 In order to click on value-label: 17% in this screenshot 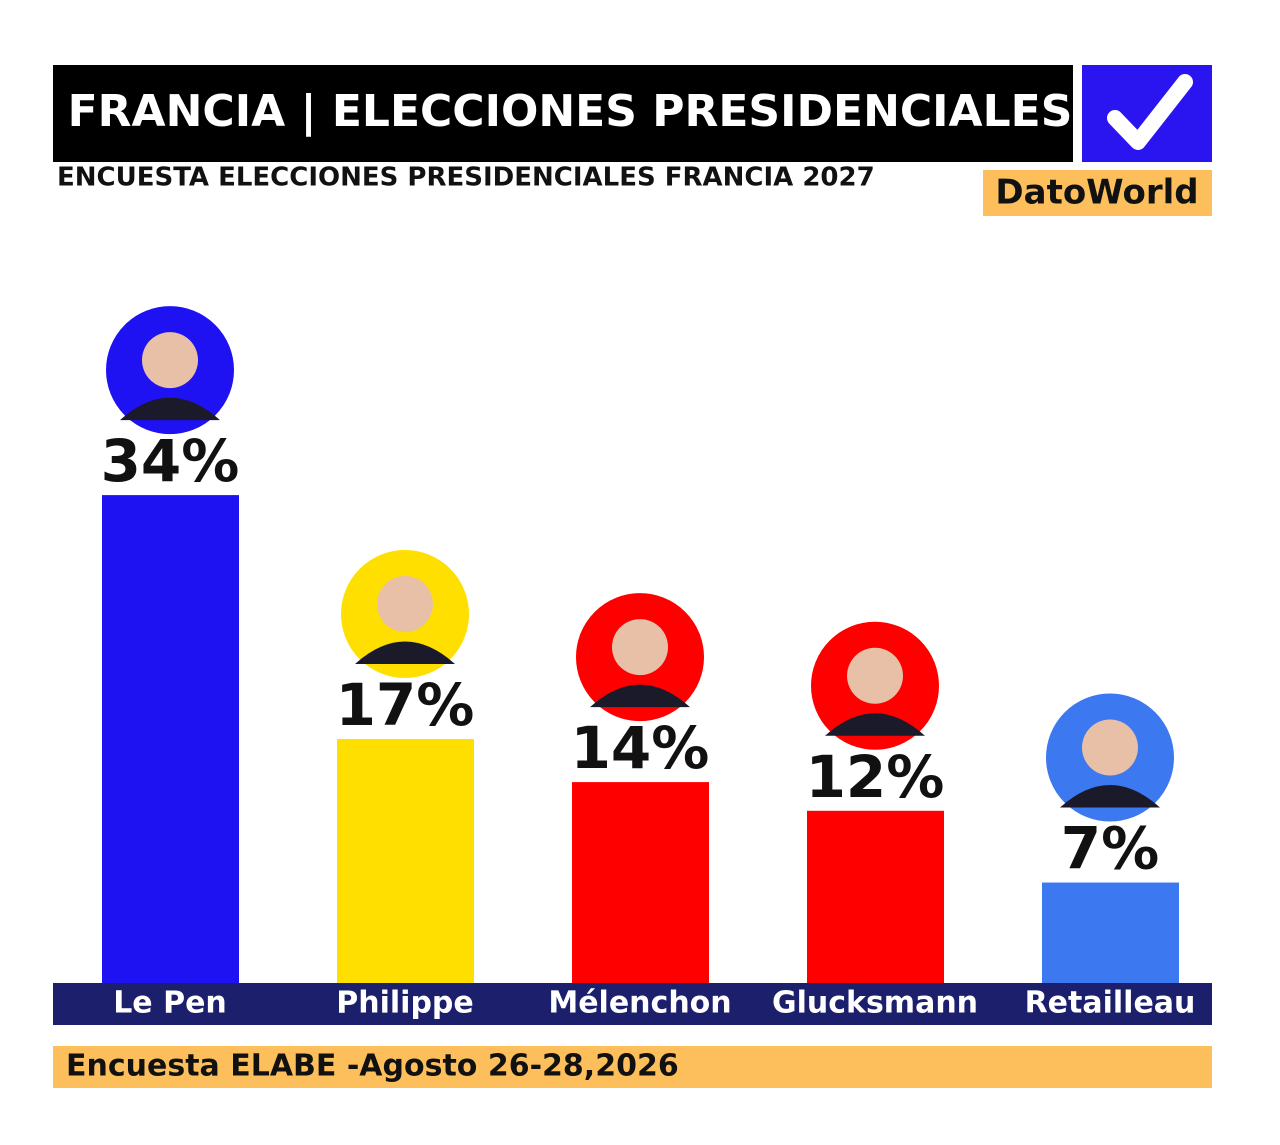, I will do `click(405, 705)`.